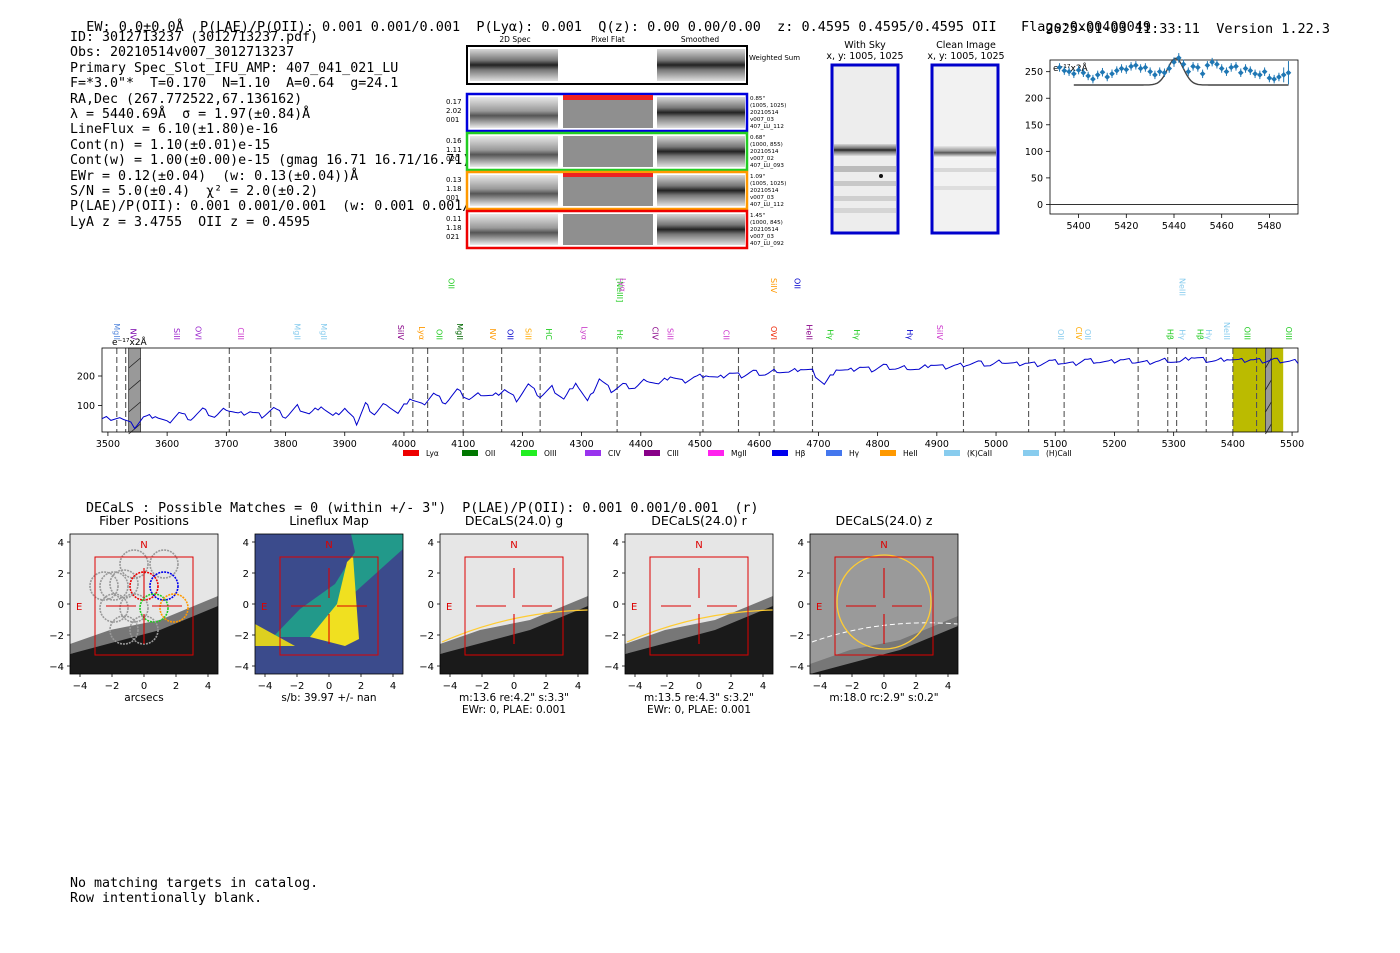 This screenshot has width=1400, height=953. What do you see at coordinates (432, 453) in the screenshot?
I see `legend-label: Lyα` at bounding box center [432, 453].